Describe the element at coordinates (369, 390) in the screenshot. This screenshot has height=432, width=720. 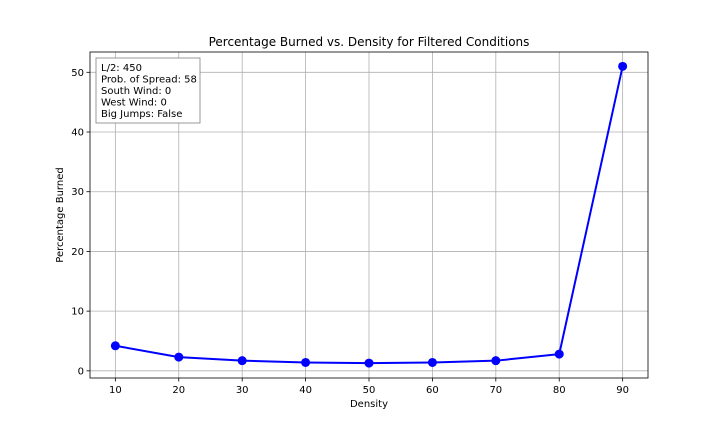
I see `x-tick-label: 50` at that location.